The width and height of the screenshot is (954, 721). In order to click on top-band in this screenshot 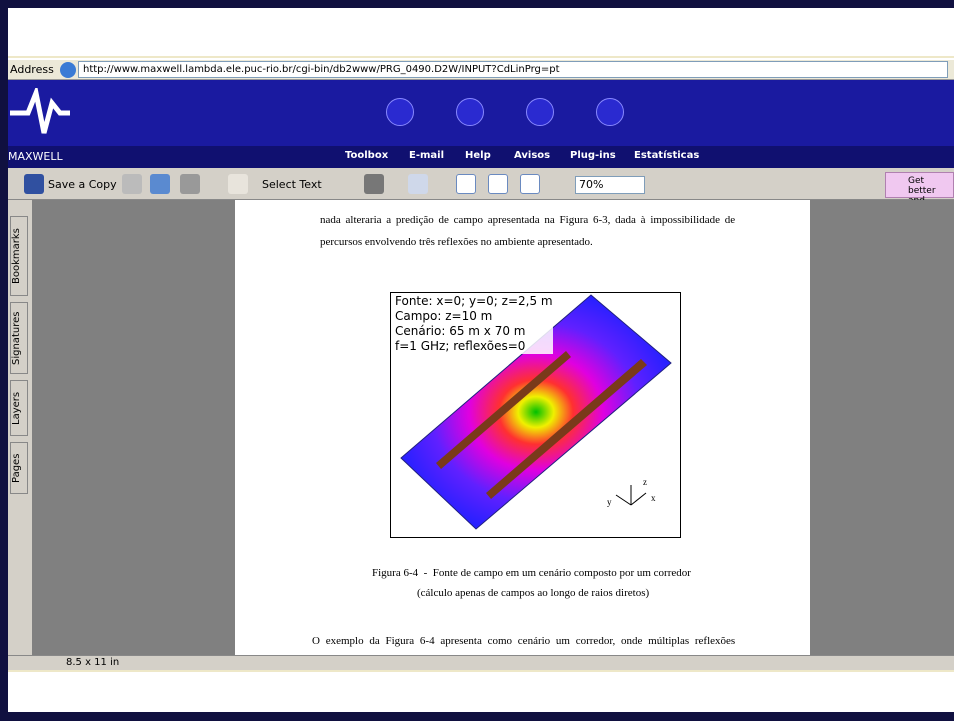, I will do `click(477, 4)`.